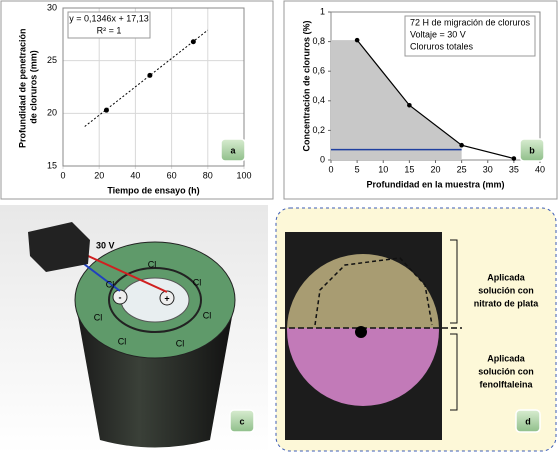 The height and width of the screenshot is (454, 559). I want to click on anode-label: +, so click(166, 298).